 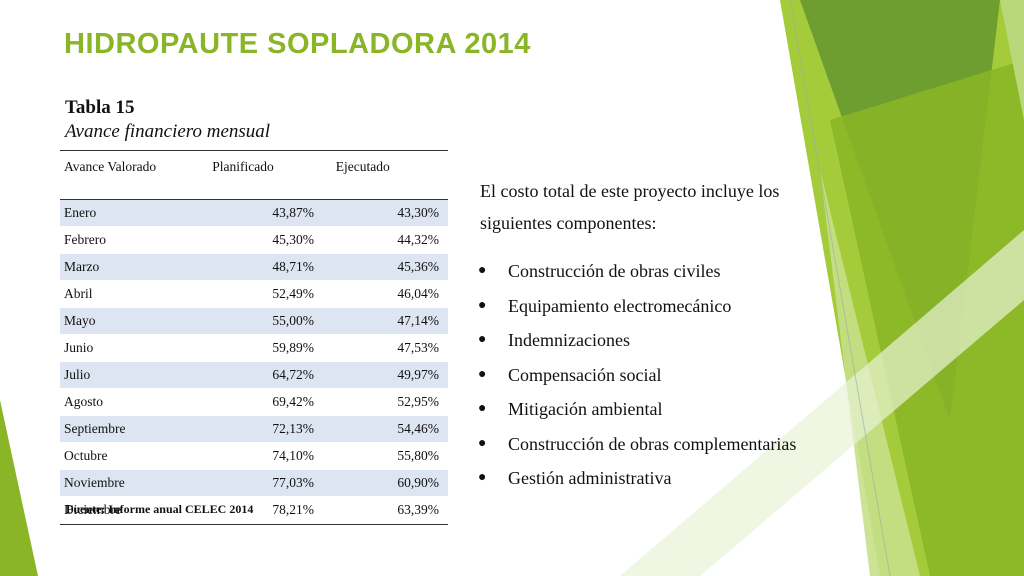 I want to click on cell-executed: 43,30%, so click(x=418, y=212).